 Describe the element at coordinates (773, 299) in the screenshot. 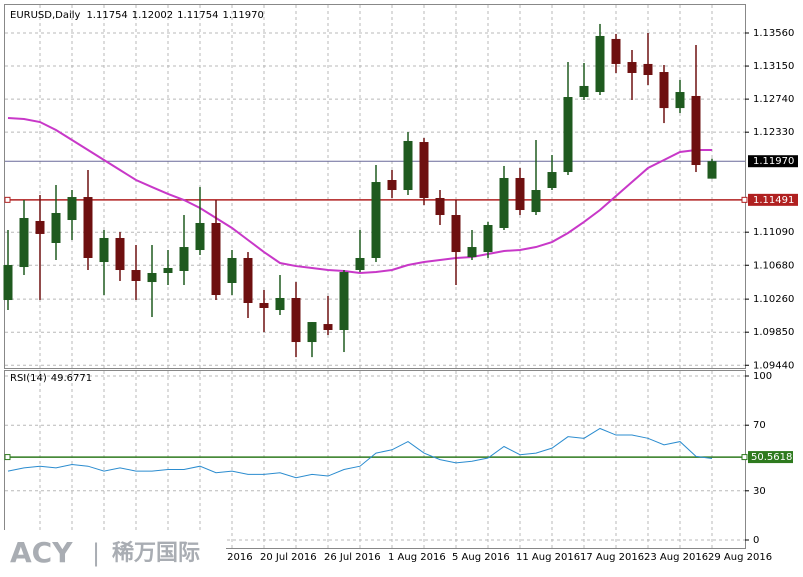

I see `y-tick-label: 1.10260` at that location.